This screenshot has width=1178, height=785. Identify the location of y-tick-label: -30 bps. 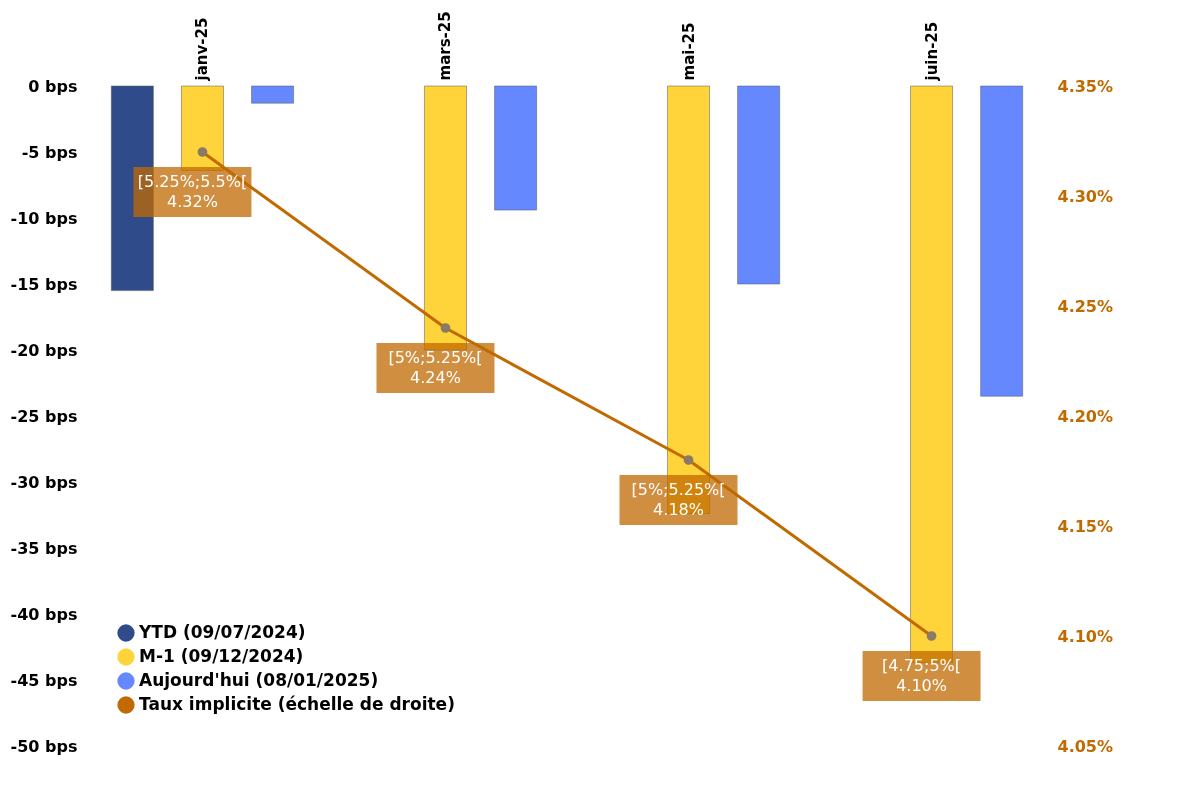
(44, 482).